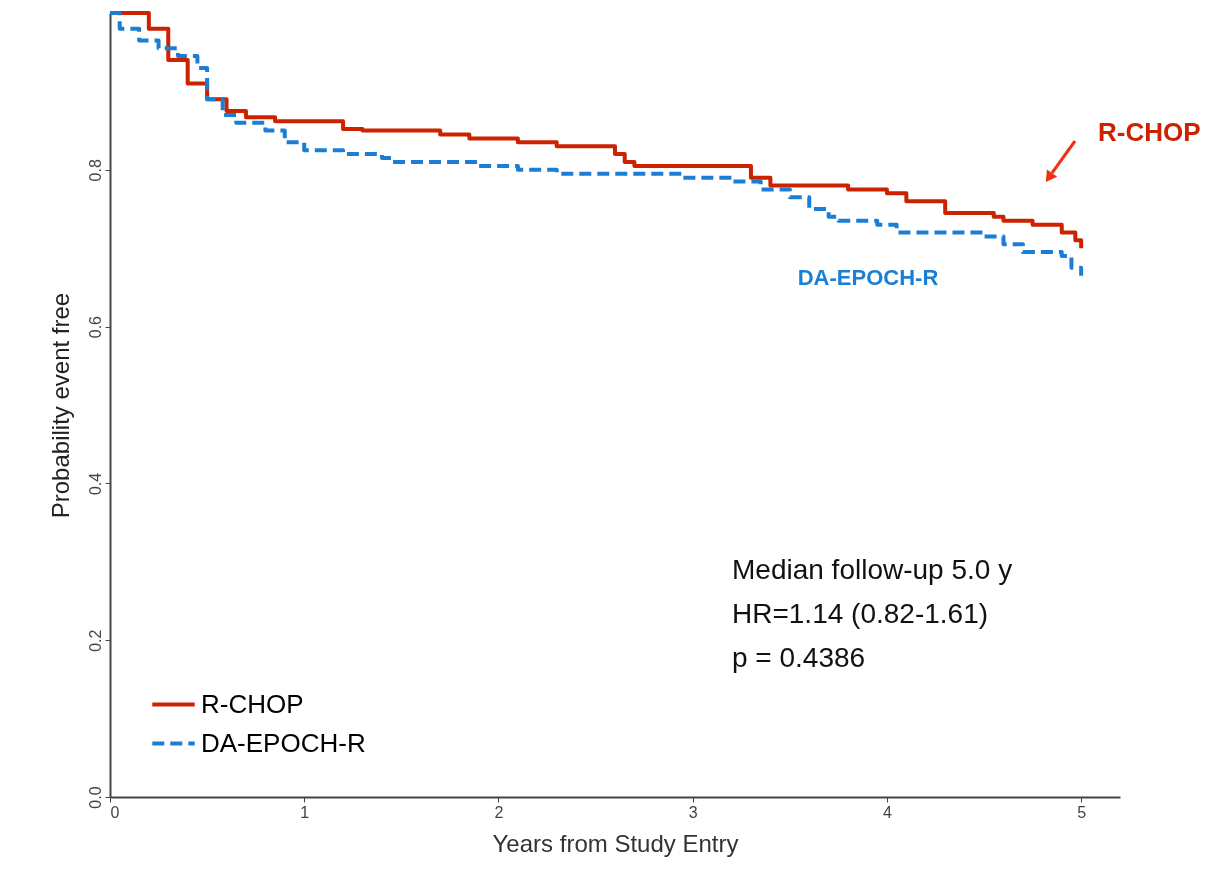  What do you see at coordinates (115, 812) in the screenshot?
I see `x-tick-label: 0` at bounding box center [115, 812].